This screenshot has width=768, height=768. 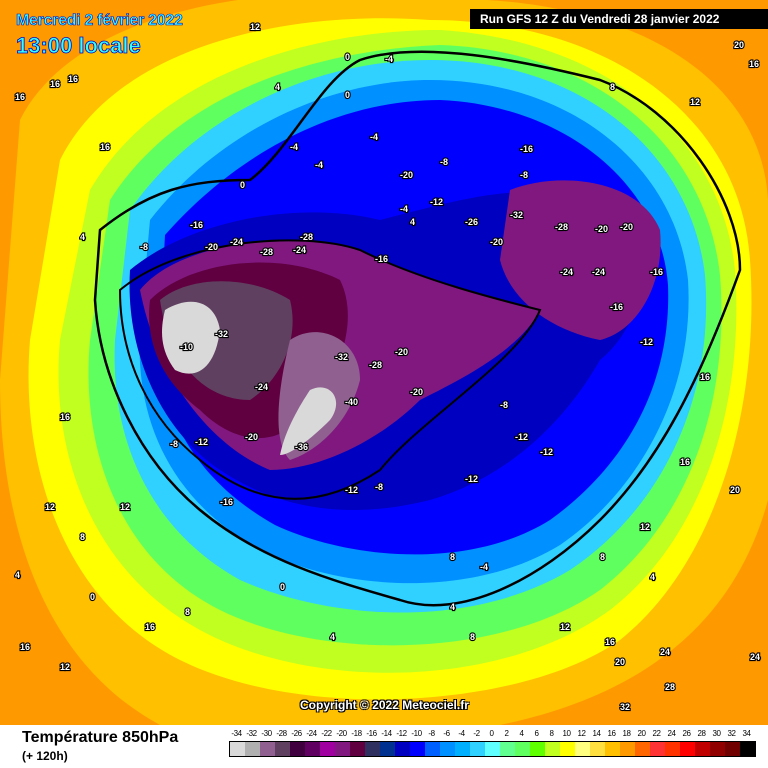 What do you see at coordinates (384, 705) in the screenshot?
I see `copyright: Copyright © 2022 Meteociel.fr` at bounding box center [384, 705].